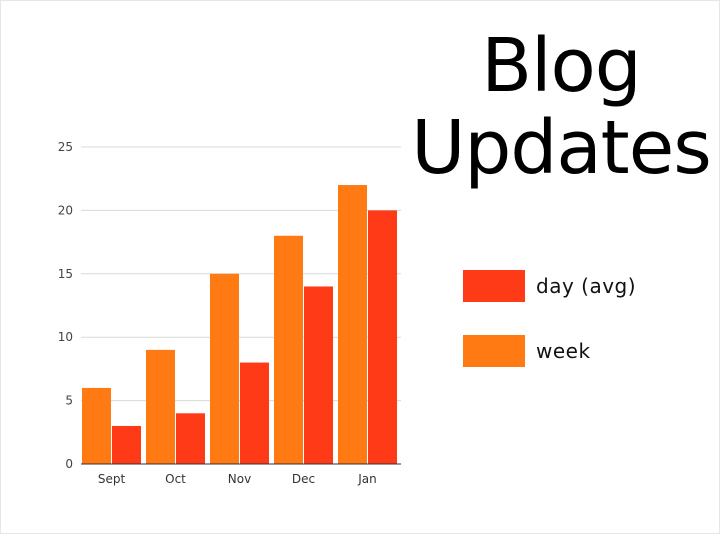 The image size is (720, 535). Describe the element at coordinates (254, 413) in the screenshot. I see `bar-day-avg-nov` at that location.